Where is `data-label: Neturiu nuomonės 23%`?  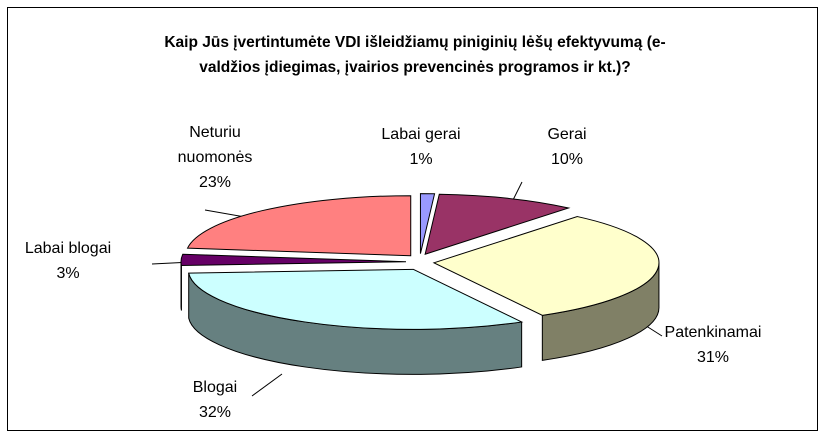 data-label: Neturiu nuomonės 23% is located at coordinates (215, 157).